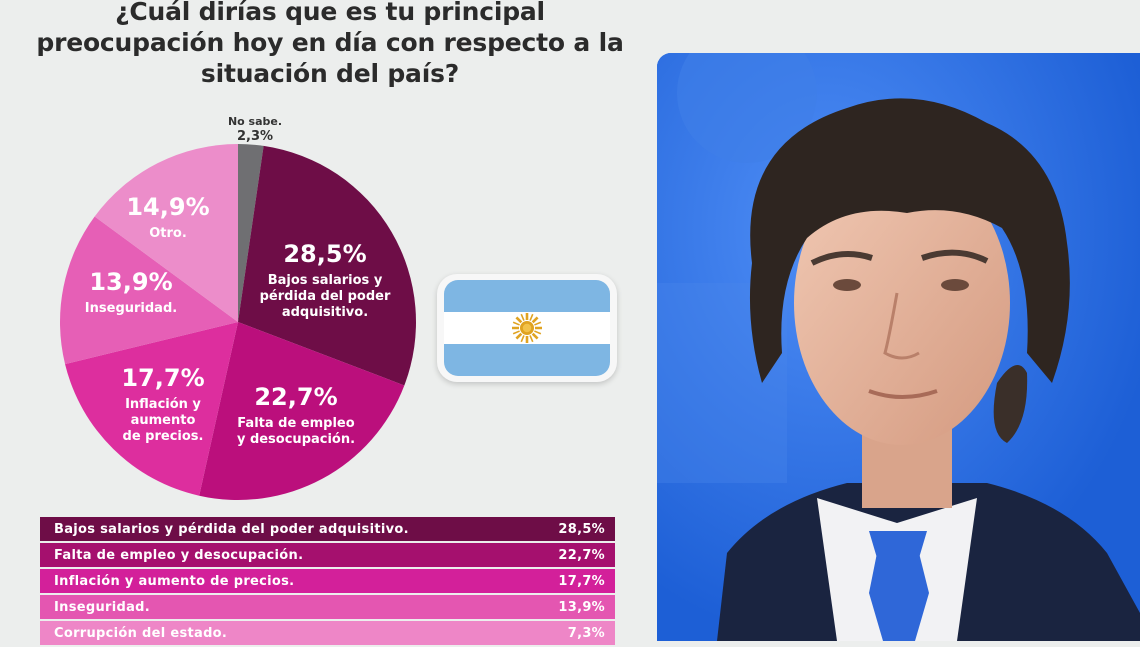 Image resolution: width=1140 pixels, height=647 pixels. I want to click on slice-label-4-line-0: Inseguridad., so click(131, 308).